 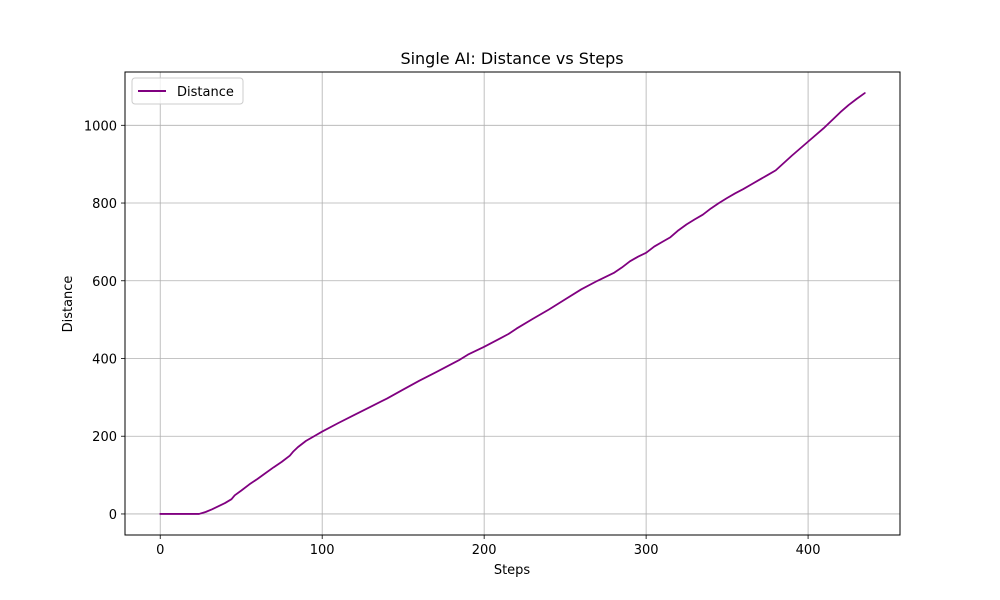 What do you see at coordinates (104, 204) in the screenshot?
I see `y-tick-label: 800` at bounding box center [104, 204].